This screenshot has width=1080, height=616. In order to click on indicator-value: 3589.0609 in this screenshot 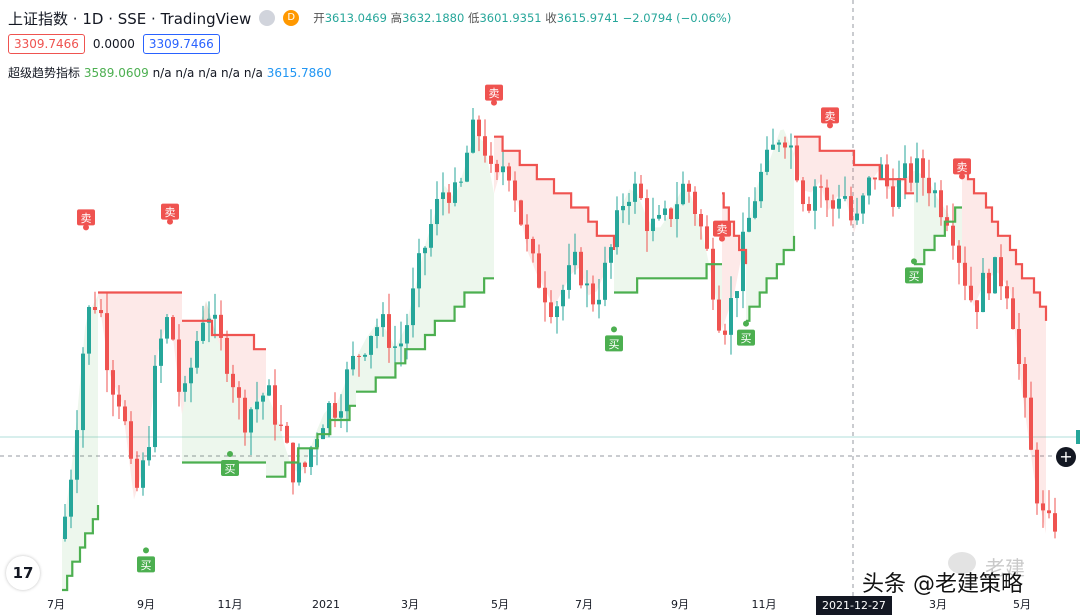, I will do `click(116, 73)`.